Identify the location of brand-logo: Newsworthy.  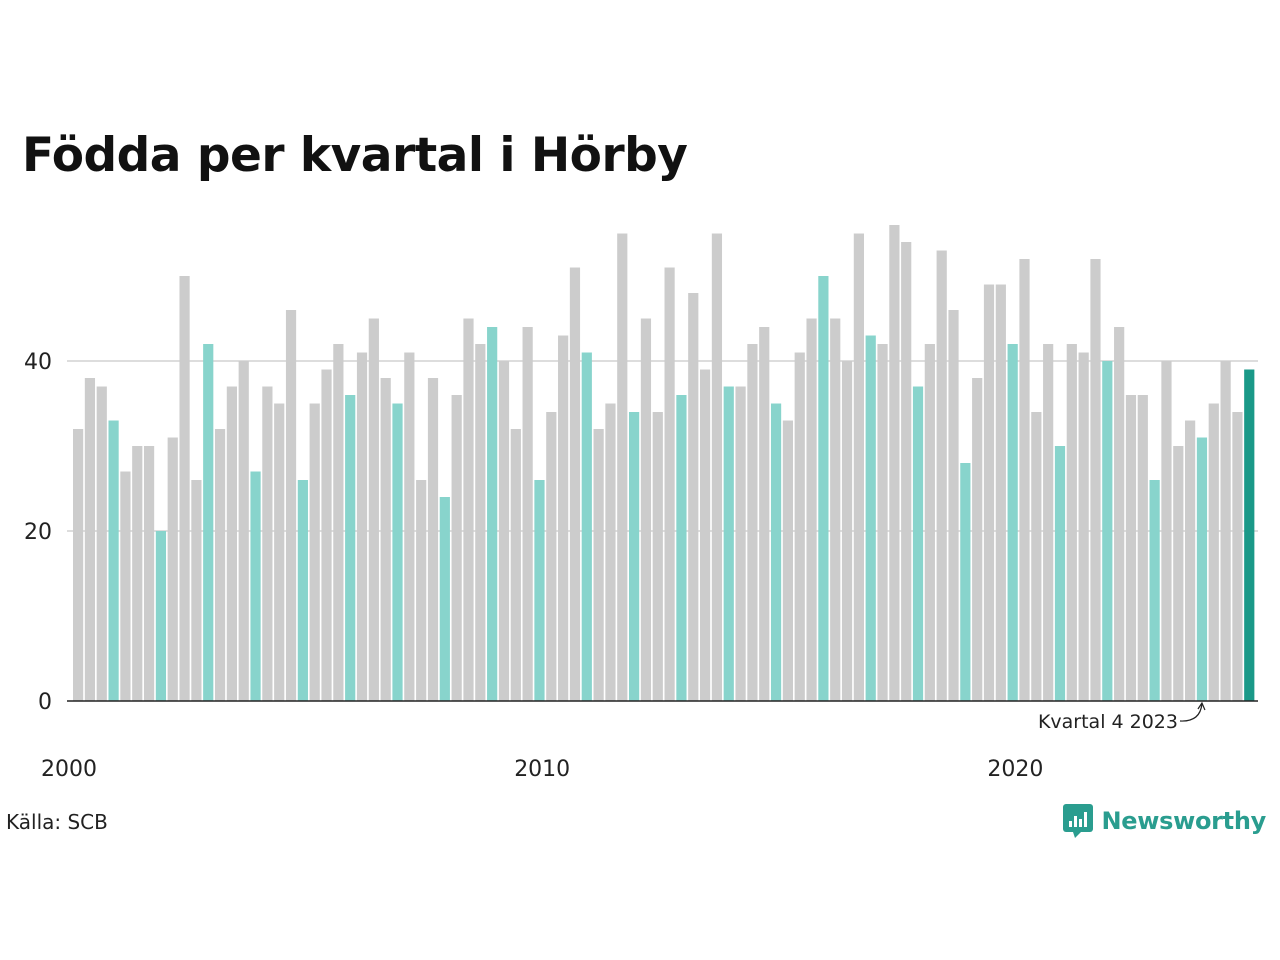
(1164, 821).